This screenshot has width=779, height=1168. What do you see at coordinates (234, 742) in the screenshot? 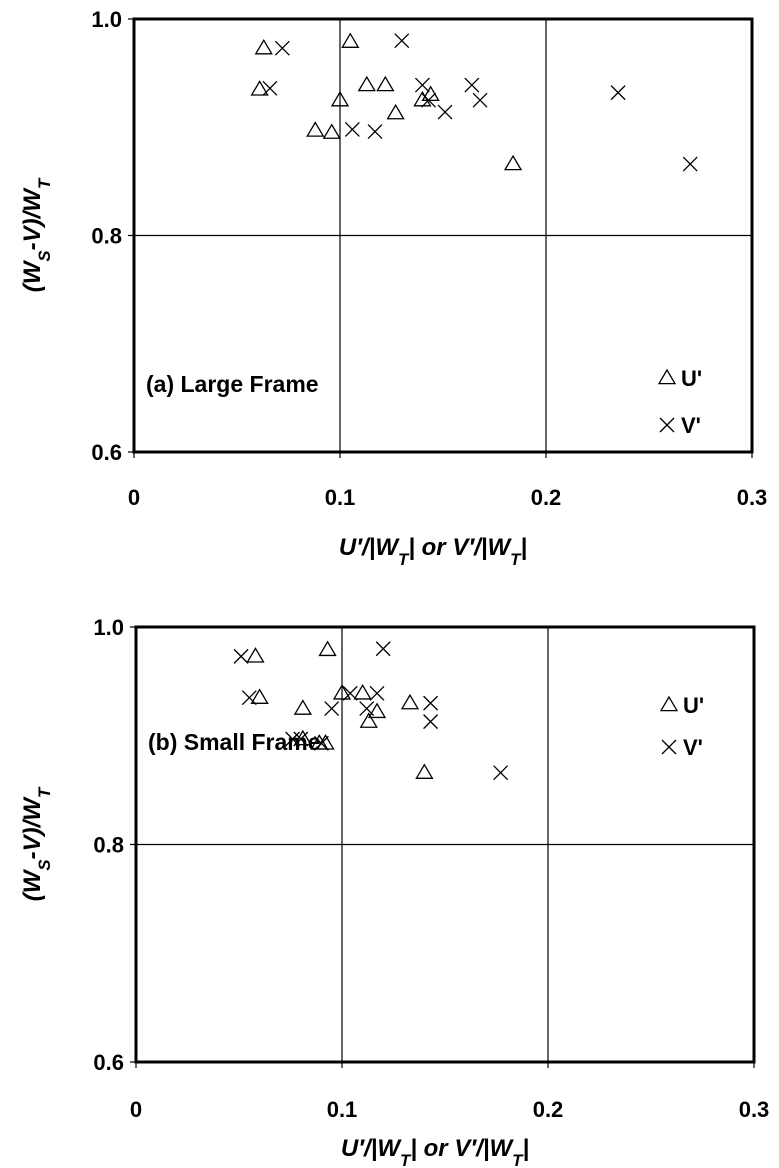
I see `panel-label: (b) Small Frame` at bounding box center [234, 742].